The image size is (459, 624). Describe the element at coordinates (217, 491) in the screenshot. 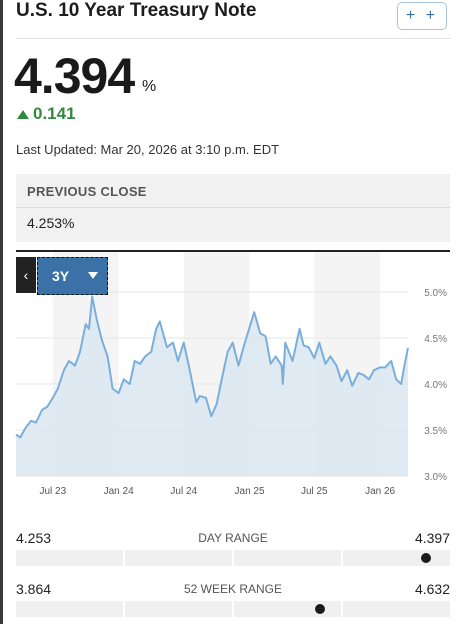

I see `x-axis-ticks: Jul 23 Jan 24 Jul 24 Jan 25 Jul 25 Jan 26` at that location.